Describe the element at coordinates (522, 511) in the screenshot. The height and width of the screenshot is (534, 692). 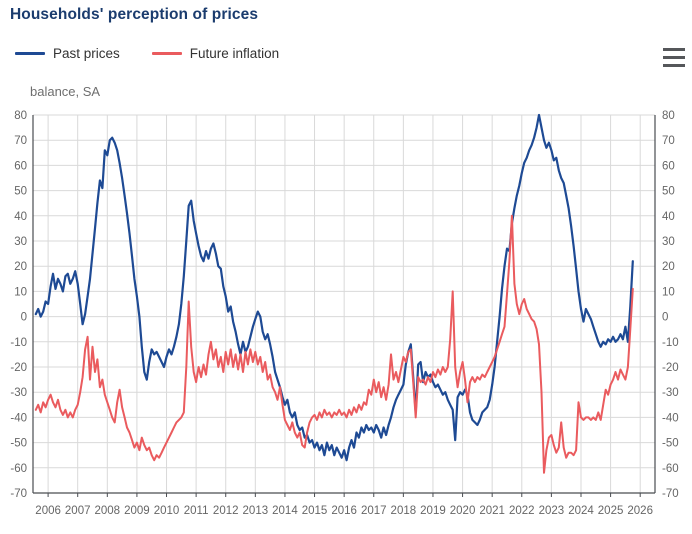
I see `x-axis-label: 2022` at that location.